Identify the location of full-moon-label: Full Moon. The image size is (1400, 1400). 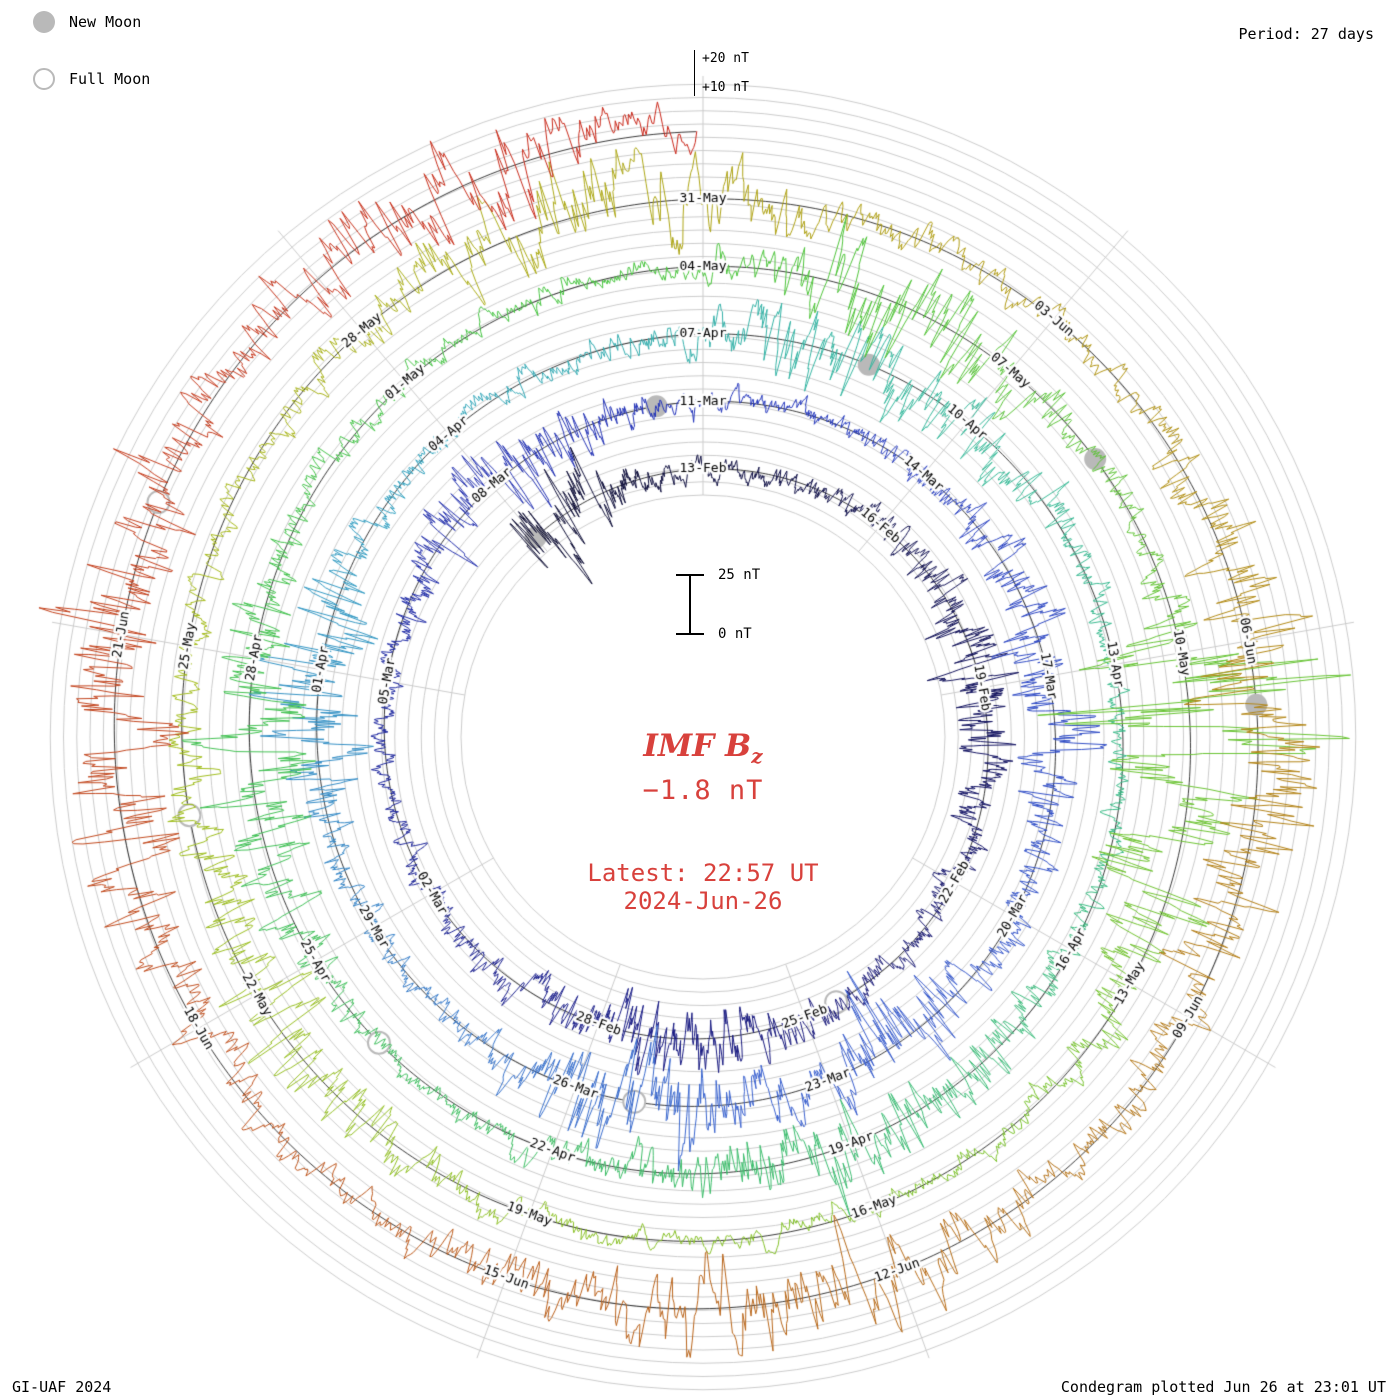
(110, 79).